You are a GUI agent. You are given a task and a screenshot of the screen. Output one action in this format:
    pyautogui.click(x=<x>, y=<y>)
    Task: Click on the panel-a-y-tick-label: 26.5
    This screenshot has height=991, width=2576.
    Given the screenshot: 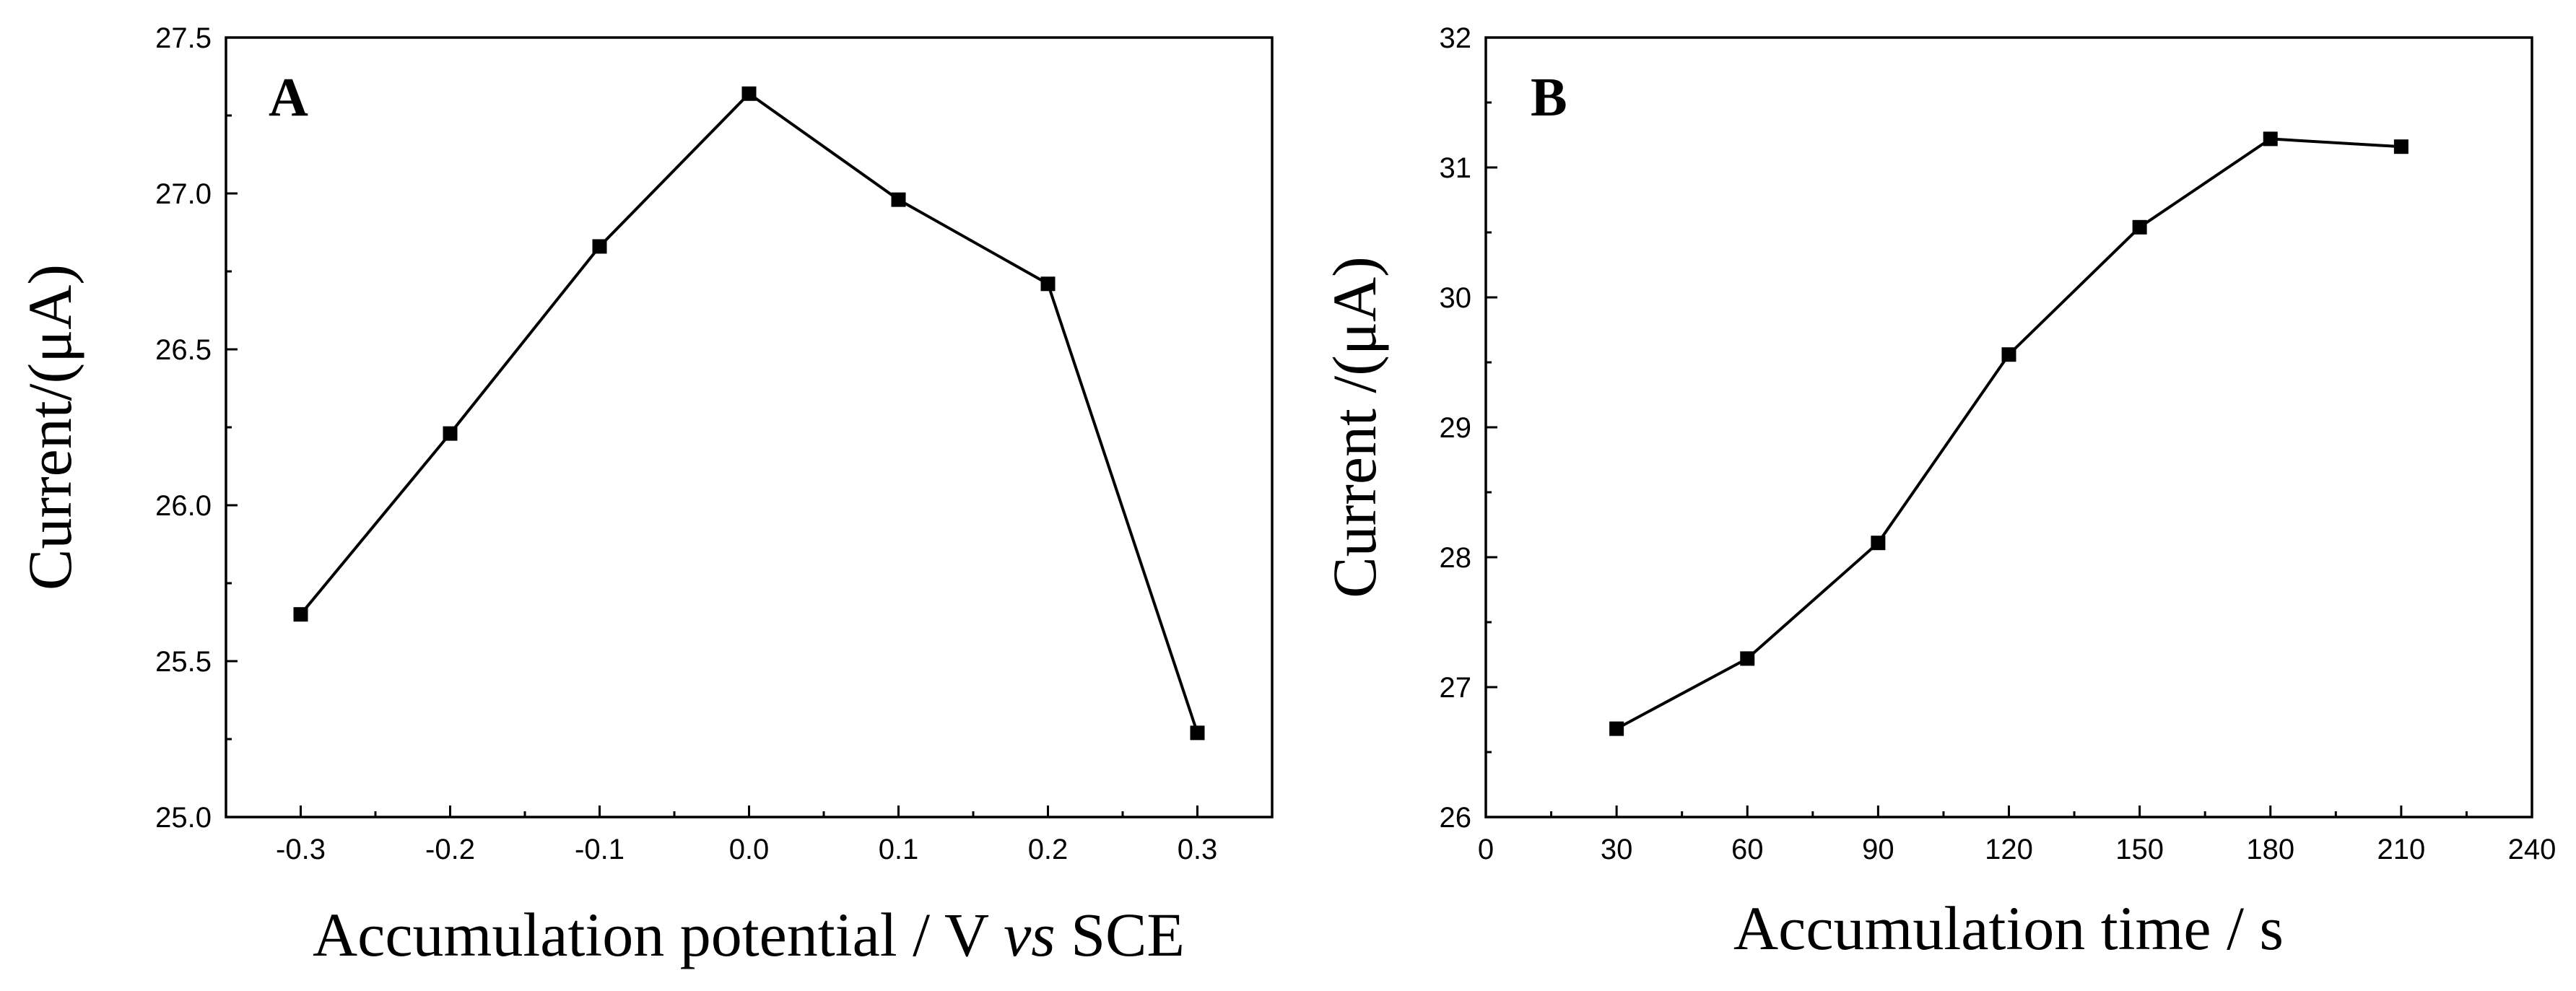 What is the action you would take?
    pyautogui.click(x=183, y=350)
    